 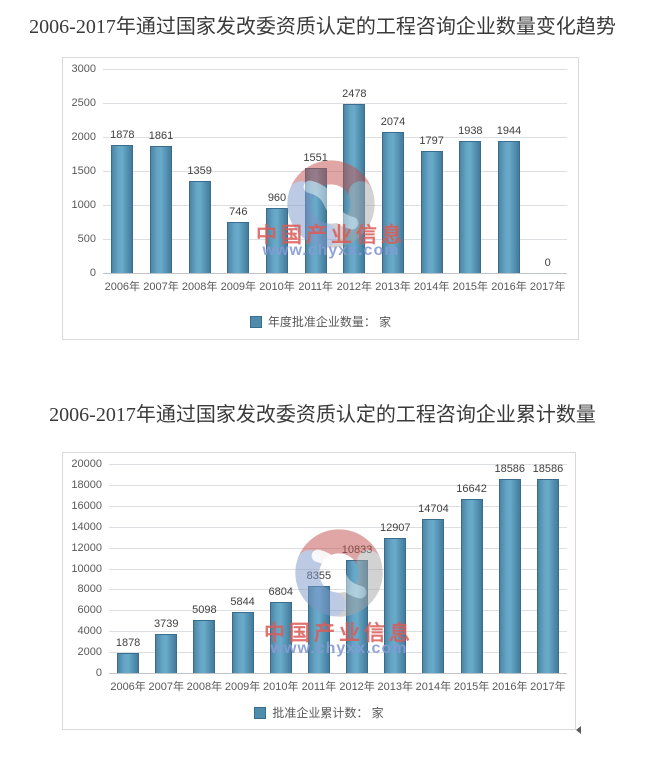 I want to click on chart2-title: 2006-2017年通过国家发改委资质认定的工程咨询企业累计数量, so click(x=322, y=415).